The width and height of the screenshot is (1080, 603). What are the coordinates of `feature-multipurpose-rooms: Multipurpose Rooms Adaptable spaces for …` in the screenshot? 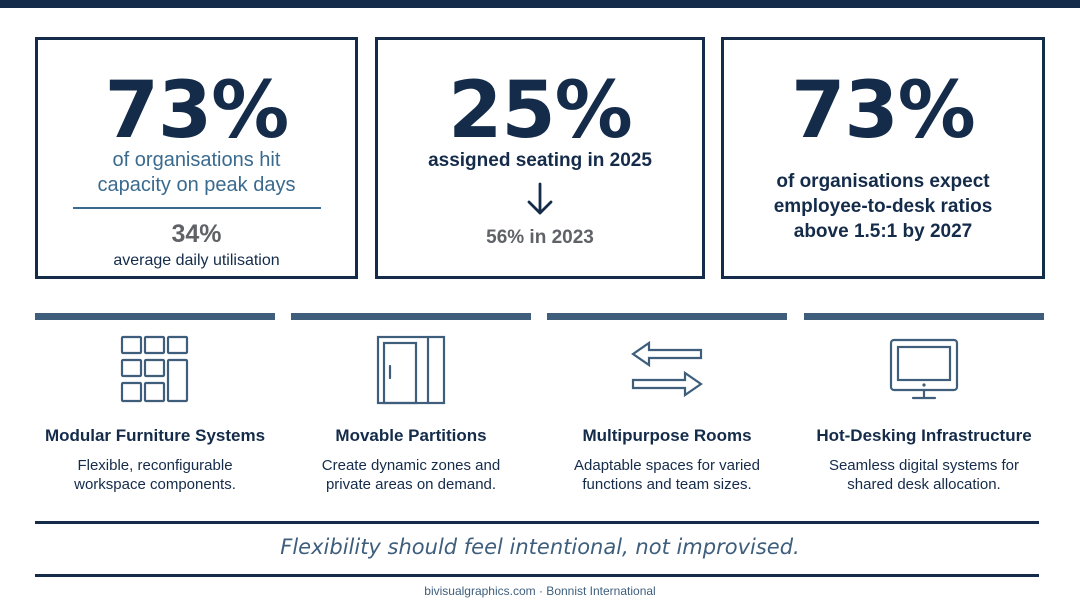 It's located at (667, 403).